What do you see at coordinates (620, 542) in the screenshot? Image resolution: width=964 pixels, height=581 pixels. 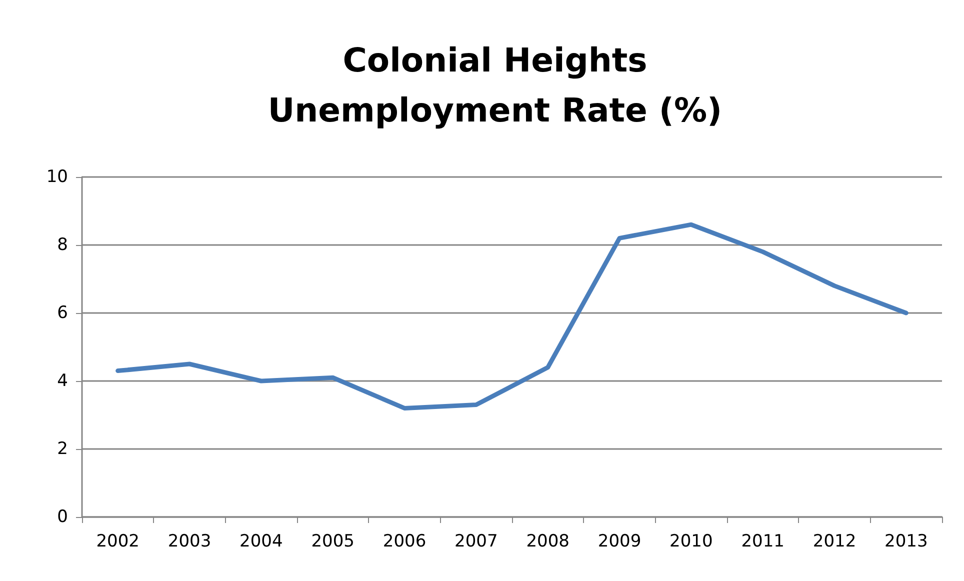 I see `x-tick-label: 2009` at bounding box center [620, 542].